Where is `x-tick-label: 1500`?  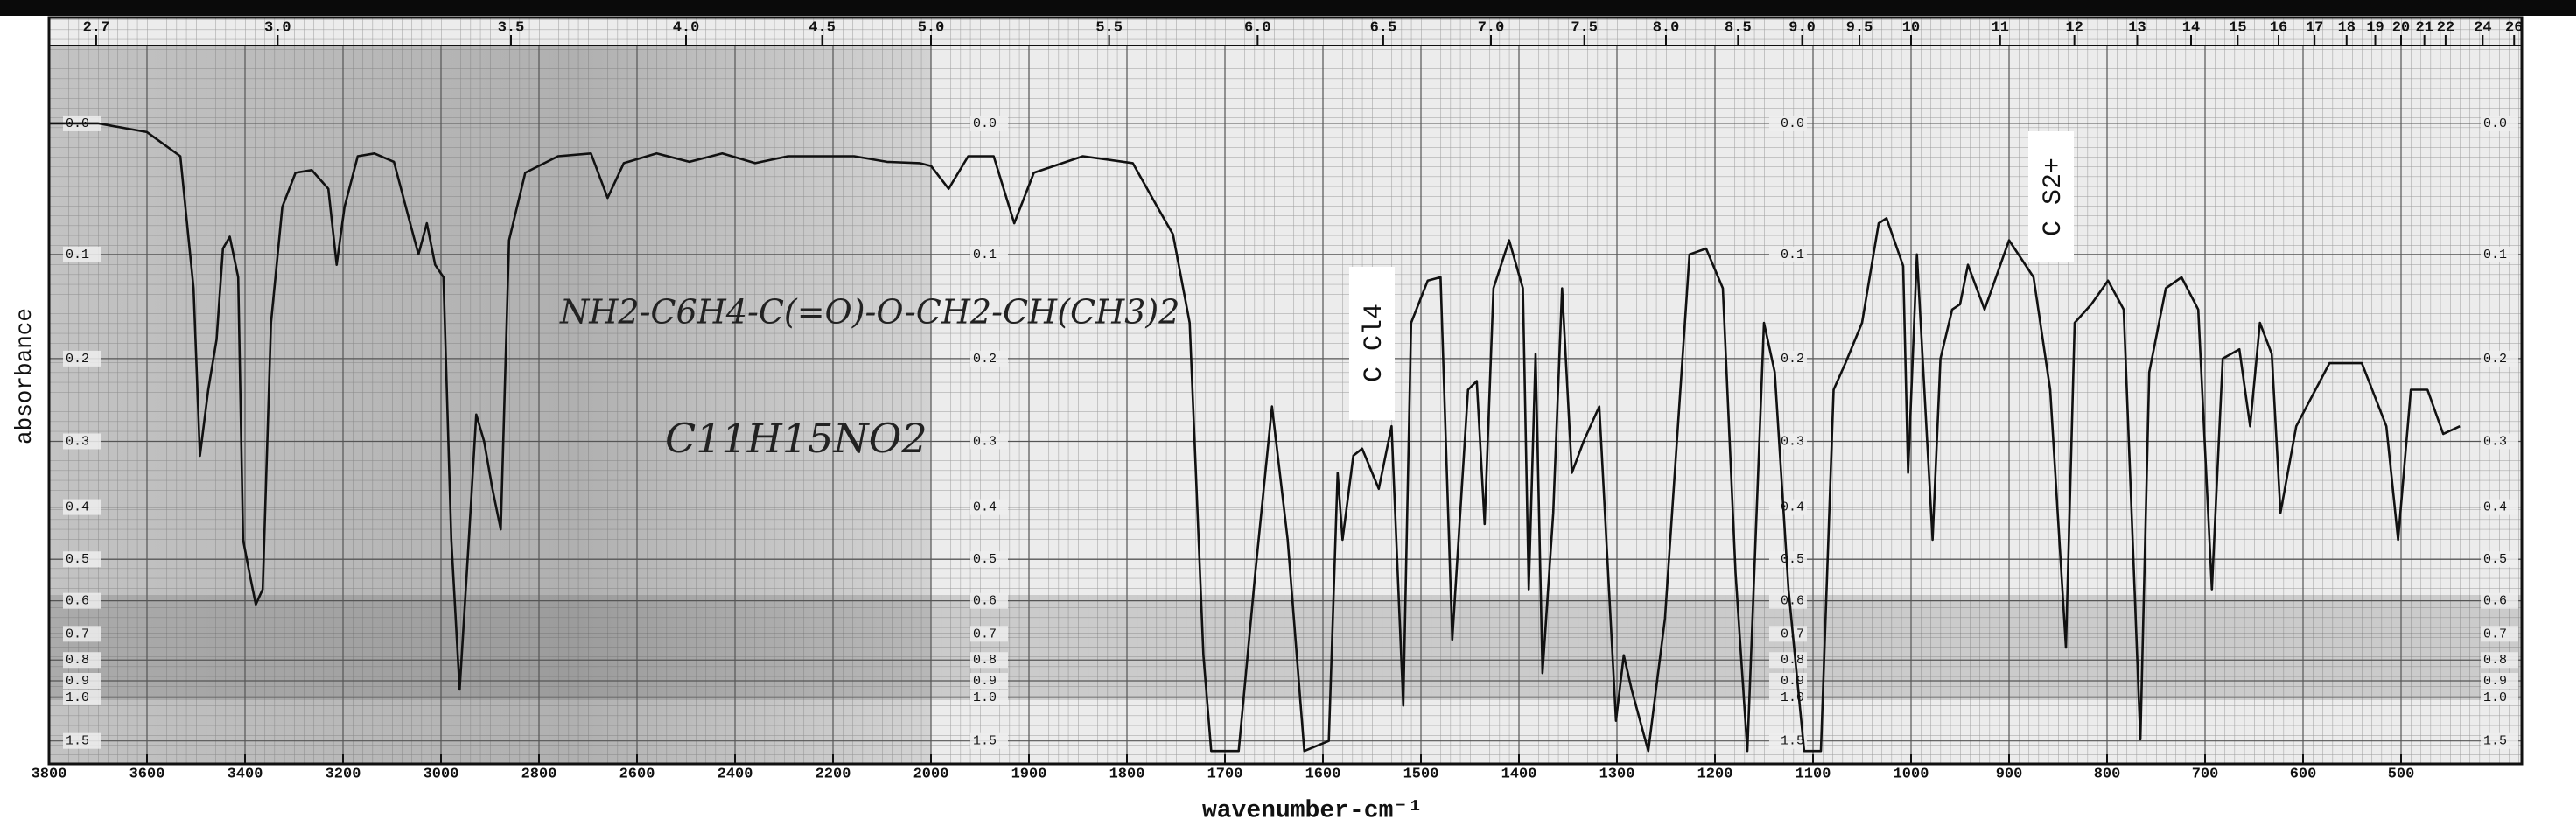
x-tick-label: 1500 is located at coordinates (1421, 774).